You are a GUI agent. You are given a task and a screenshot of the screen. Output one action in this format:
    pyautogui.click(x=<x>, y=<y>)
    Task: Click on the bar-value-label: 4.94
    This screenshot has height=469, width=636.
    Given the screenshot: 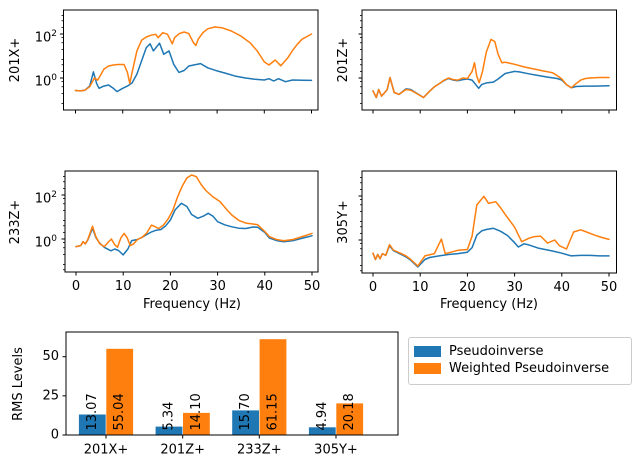 What is the action you would take?
    pyautogui.click(x=322, y=416)
    